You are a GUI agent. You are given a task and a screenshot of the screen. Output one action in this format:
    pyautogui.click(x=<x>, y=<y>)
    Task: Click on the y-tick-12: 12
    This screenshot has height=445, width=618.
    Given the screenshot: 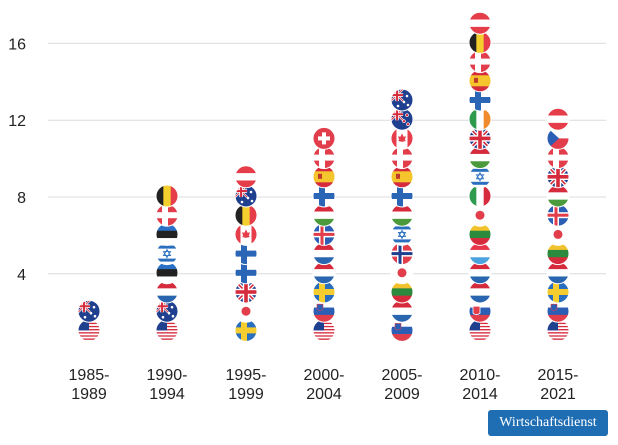 What is the action you would take?
    pyautogui.click(x=17, y=121)
    